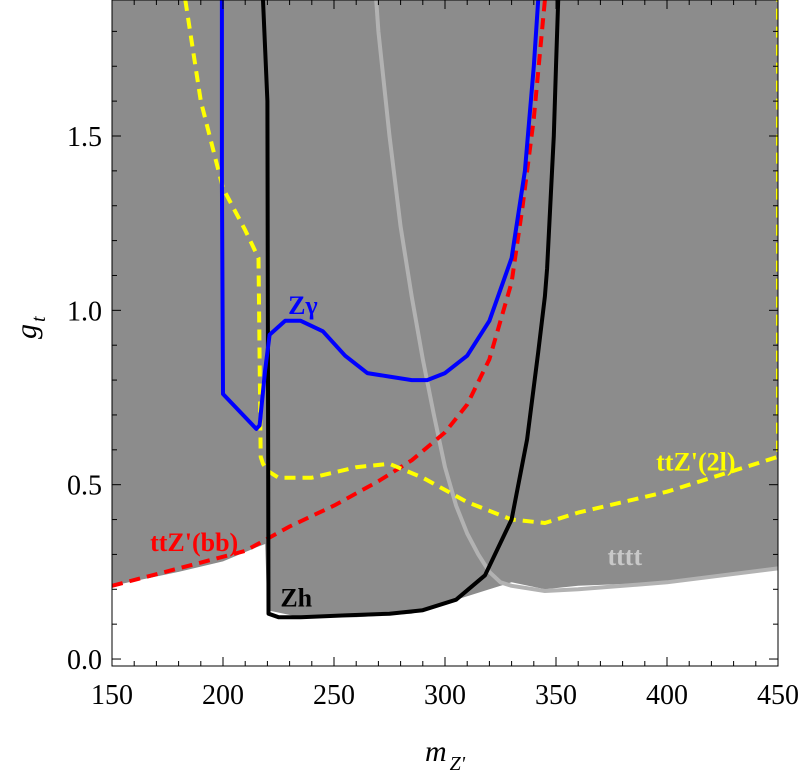 This screenshot has width=810, height=774. What do you see at coordinates (84, 137) in the screenshot?
I see `y-tick-label: 1.5` at bounding box center [84, 137].